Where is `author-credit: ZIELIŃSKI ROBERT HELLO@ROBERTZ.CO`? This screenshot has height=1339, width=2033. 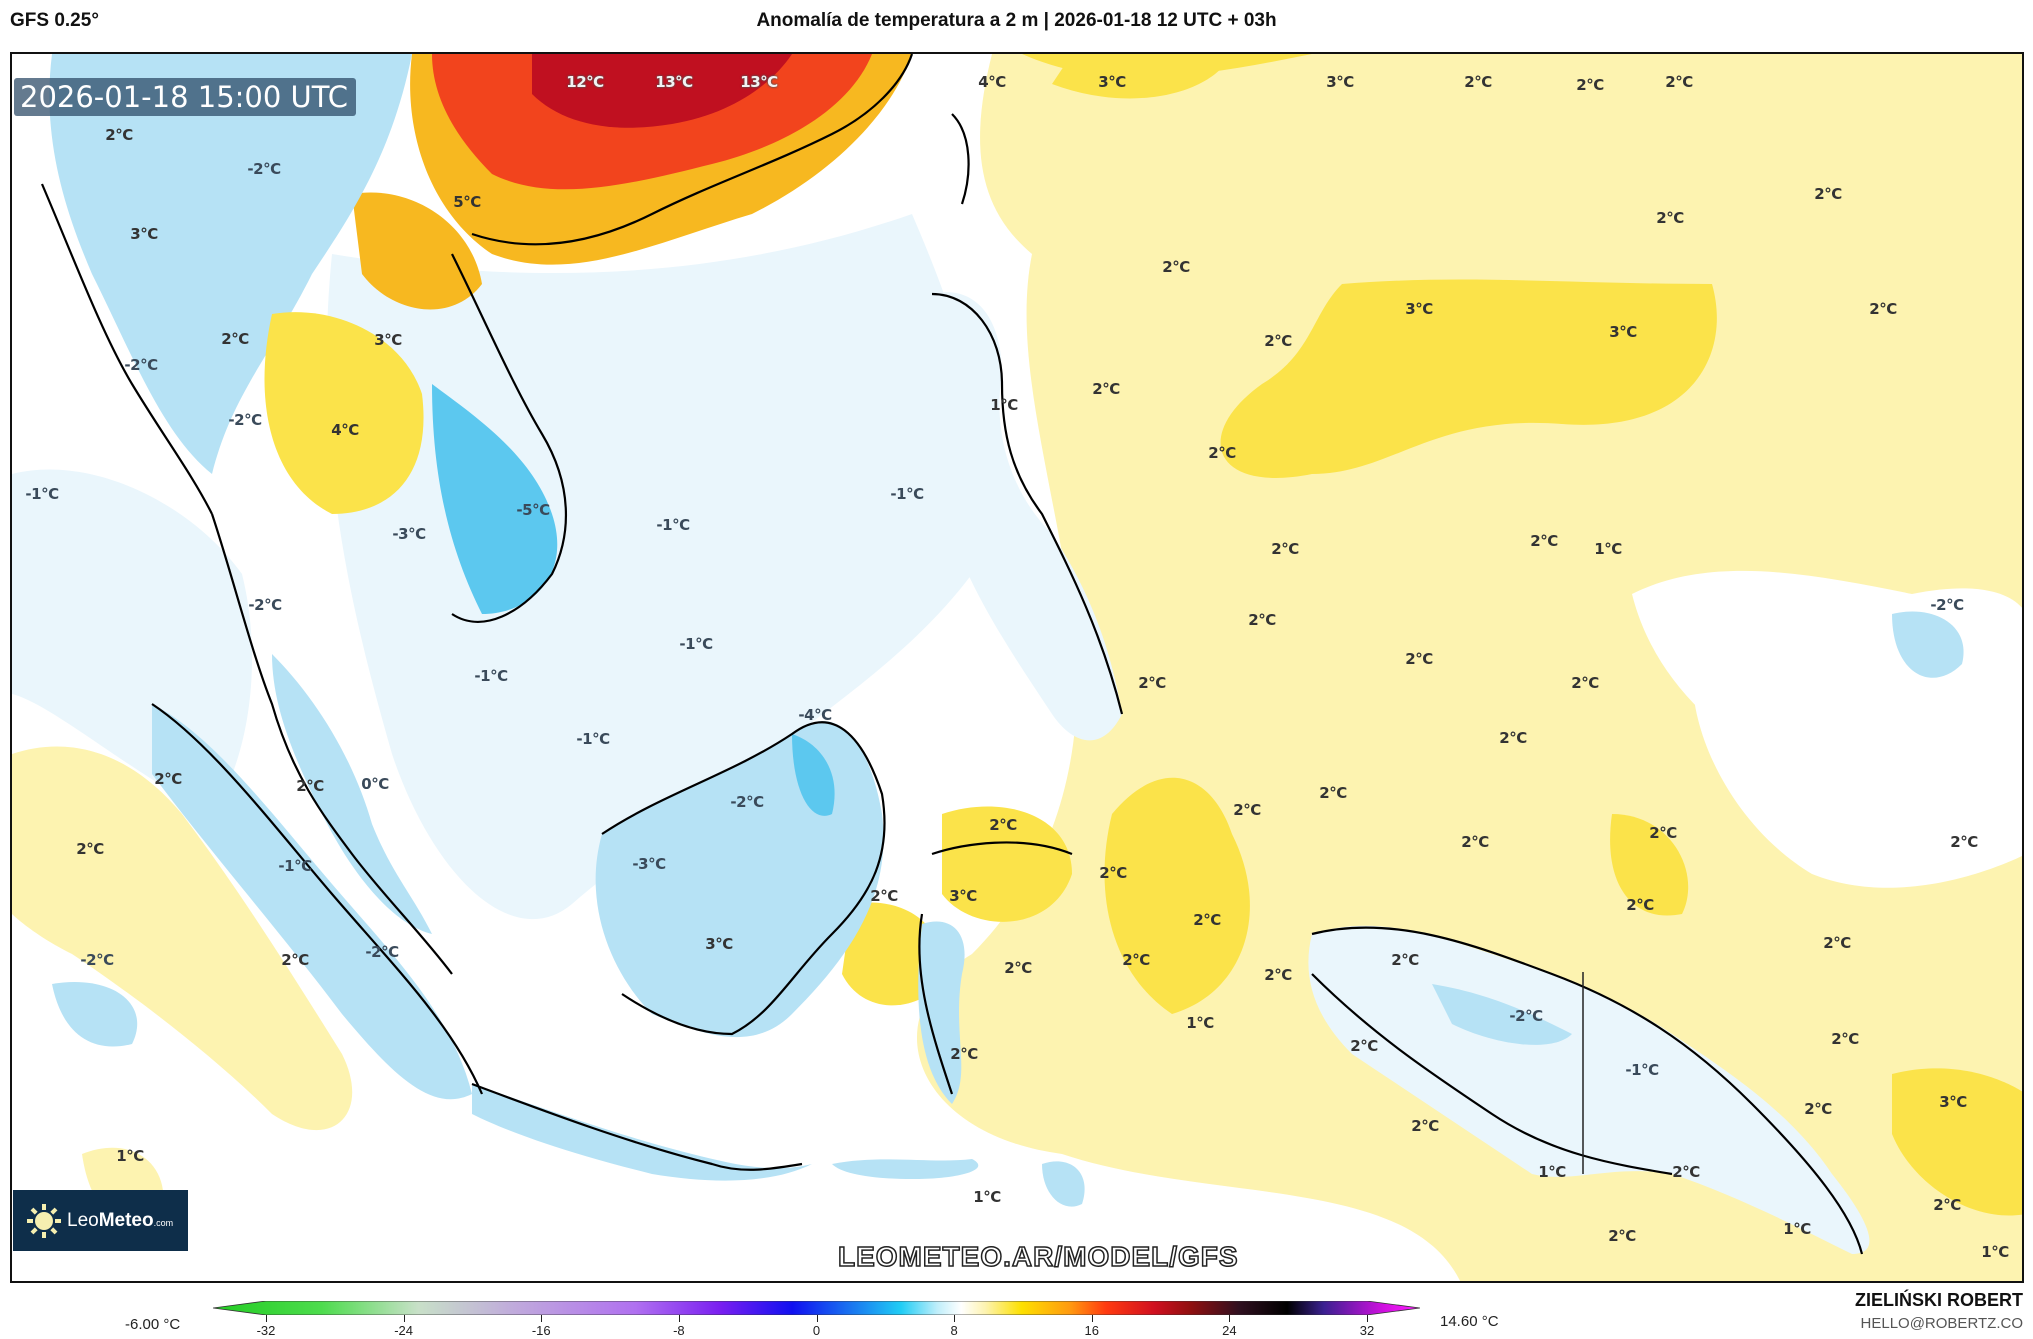
author-credit: ZIELIŃSKI ROBERT HELLO@ROBERTZ.CO is located at coordinates (1939, 1311).